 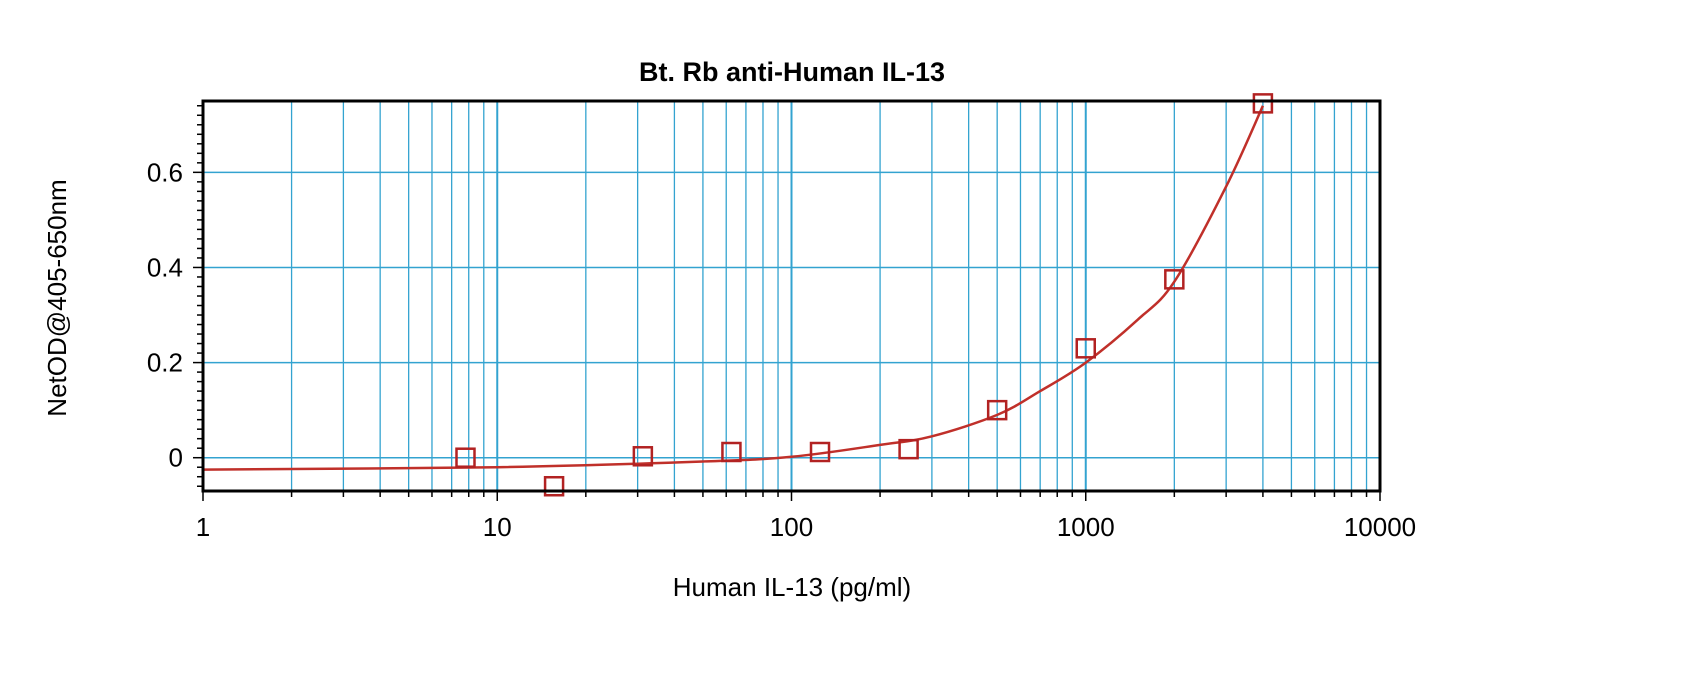 I want to click on x-tick-label: 1, so click(x=203, y=527).